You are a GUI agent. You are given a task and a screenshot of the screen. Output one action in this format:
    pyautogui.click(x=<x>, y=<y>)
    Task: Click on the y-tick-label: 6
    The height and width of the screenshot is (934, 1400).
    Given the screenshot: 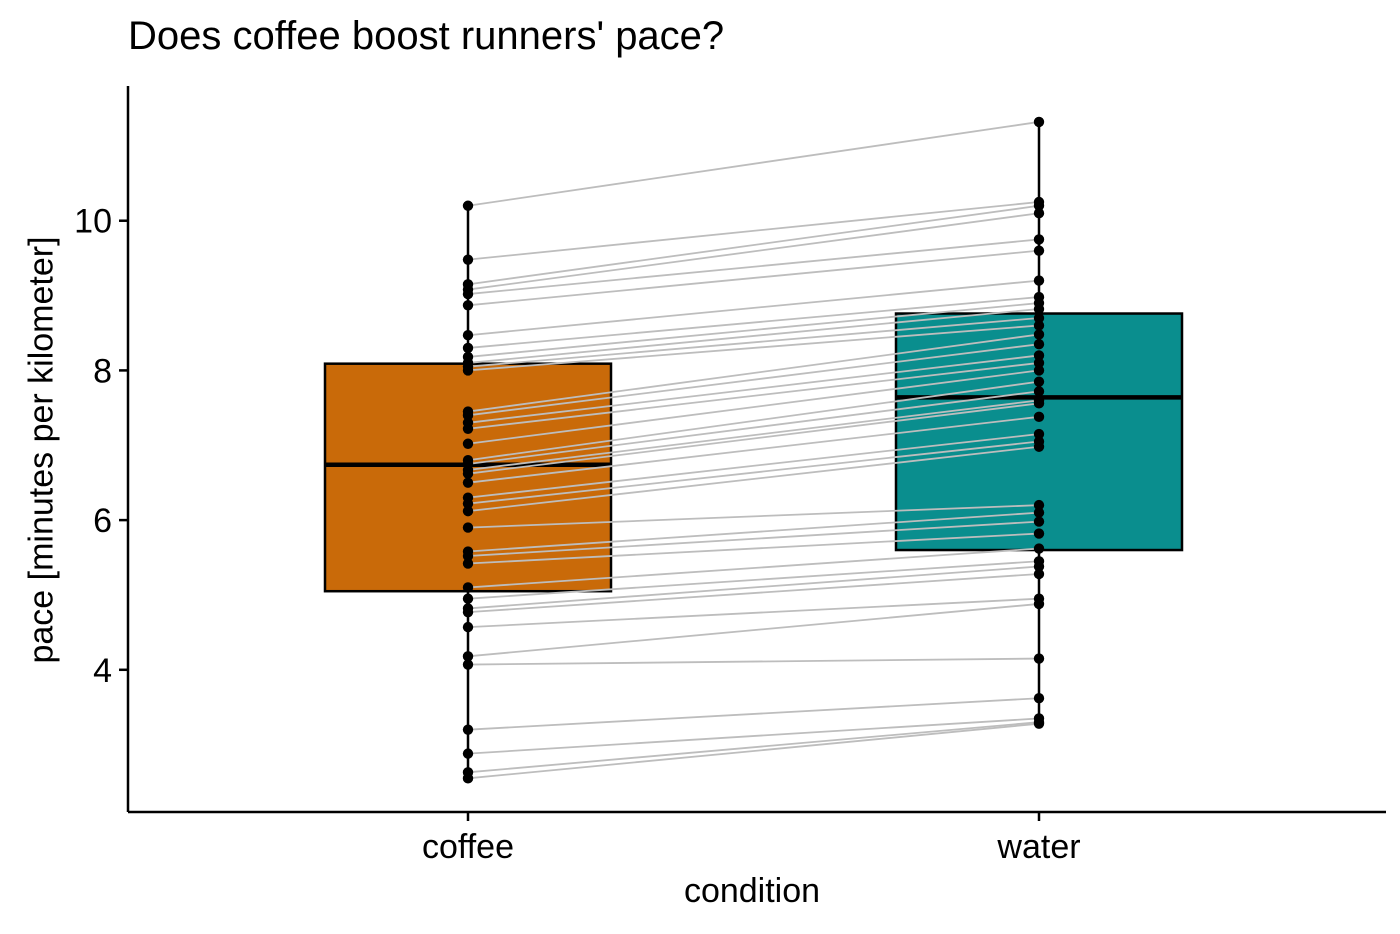 What is the action you would take?
    pyautogui.click(x=102, y=521)
    